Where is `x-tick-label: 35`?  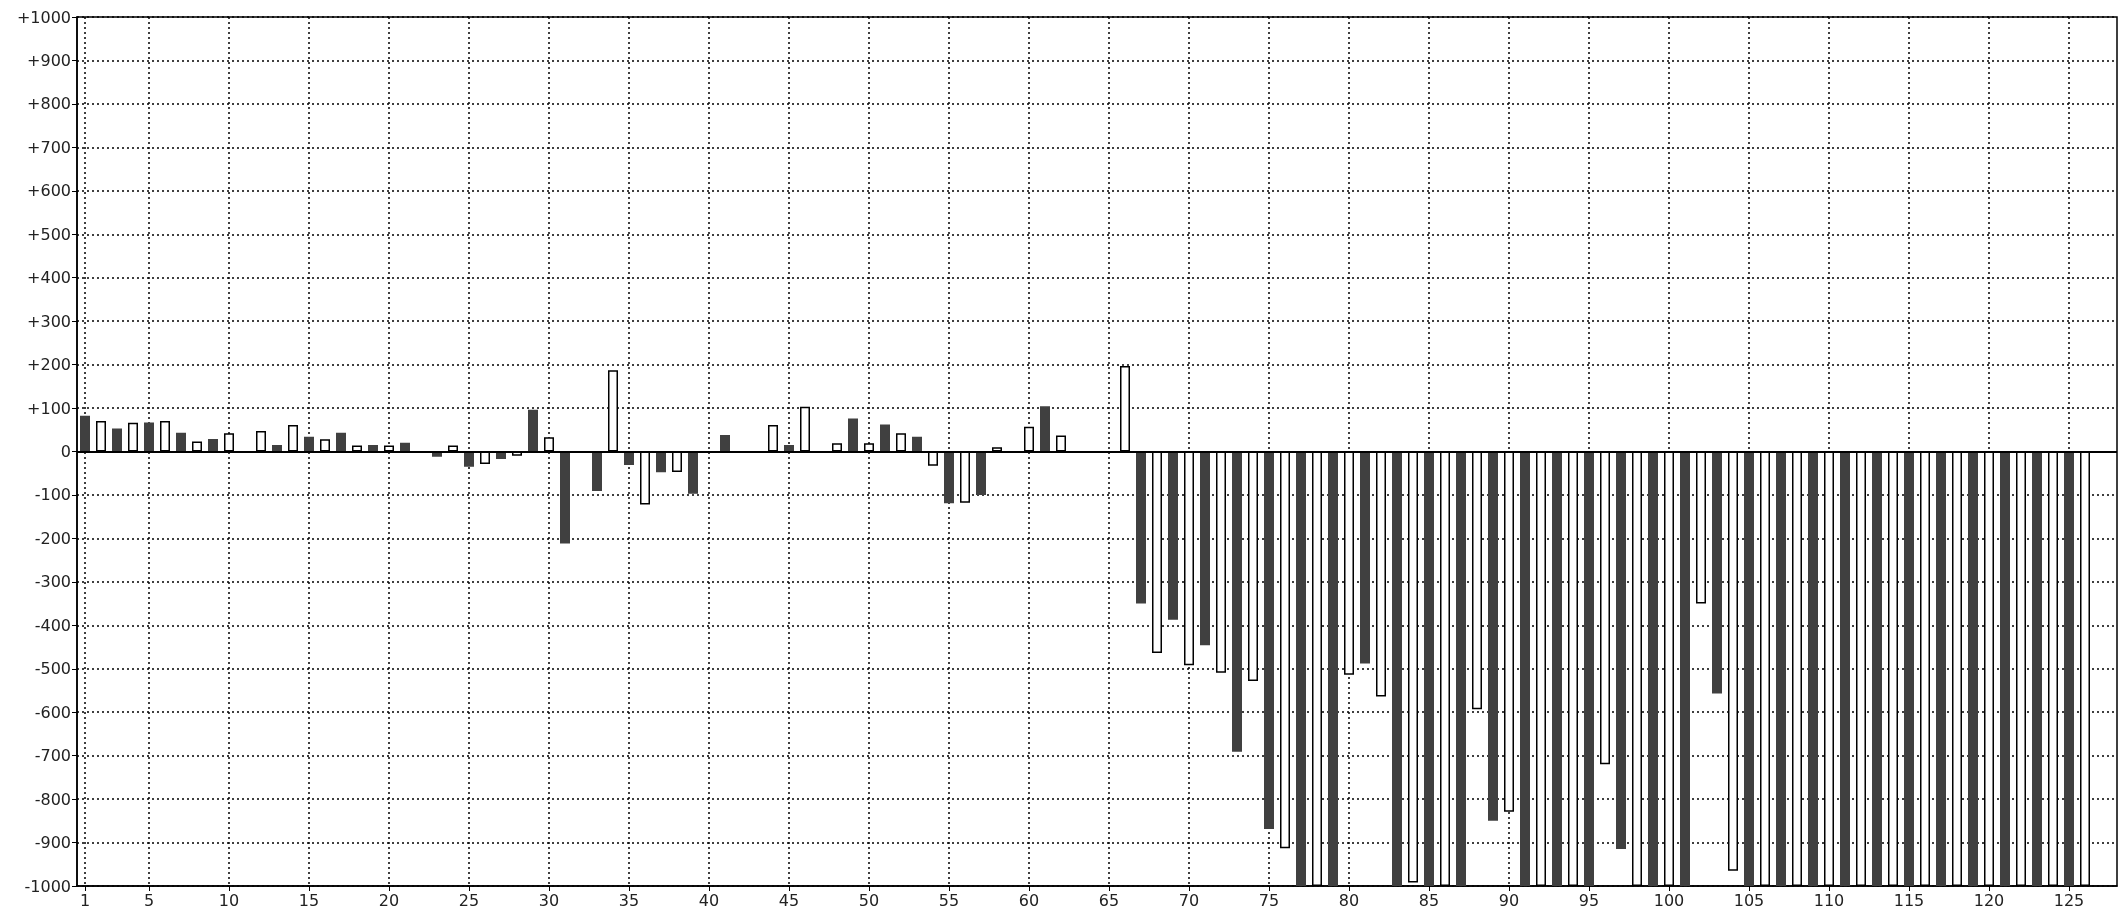 x-tick-label: 35 is located at coordinates (629, 899).